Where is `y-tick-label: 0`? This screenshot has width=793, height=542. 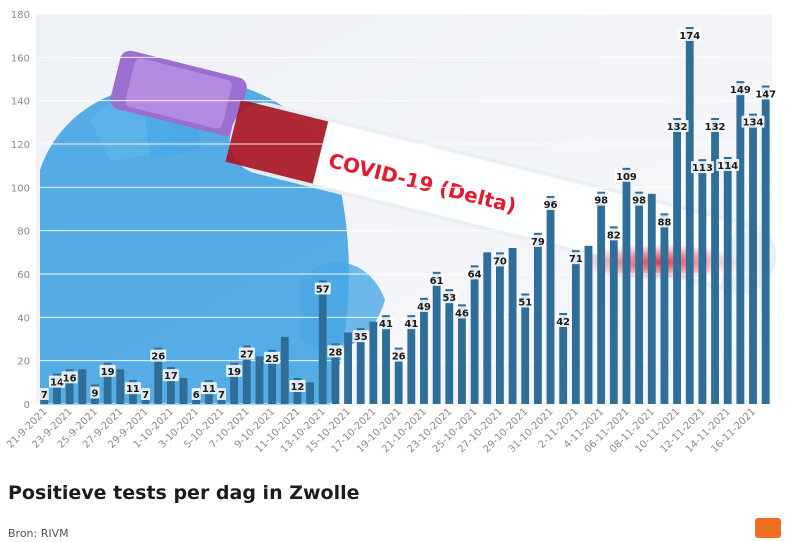 y-tick-label: 0 is located at coordinates (27, 405).